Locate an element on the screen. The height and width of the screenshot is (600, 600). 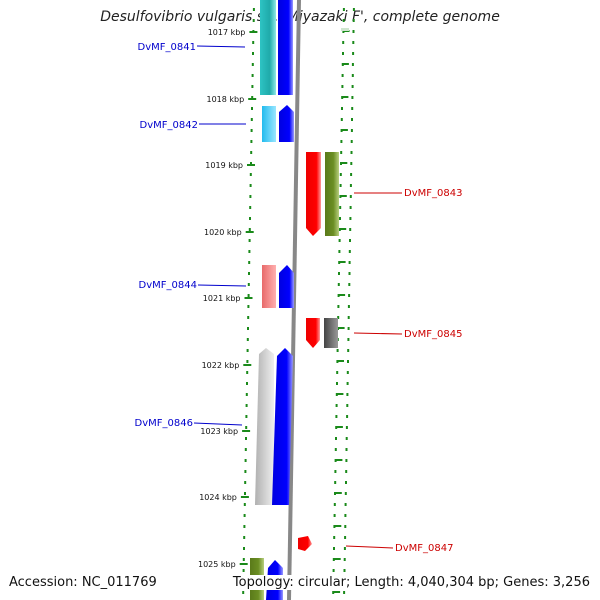
label-DvMF_0841: DvMF_0841 is located at coordinates (167, 47).